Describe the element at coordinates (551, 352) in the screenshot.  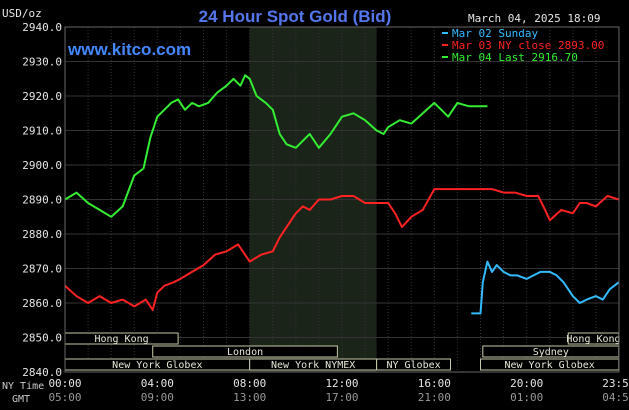
I see `session-label: Sydney` at that location.